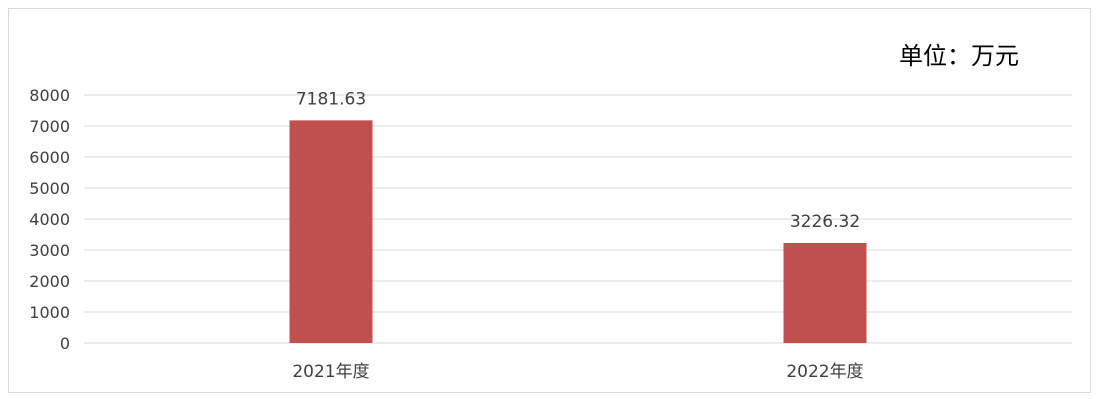 The height and width of the screenshot is (399, 1097). I want to click on x-category-label: 2021年度, so click(330, 372).